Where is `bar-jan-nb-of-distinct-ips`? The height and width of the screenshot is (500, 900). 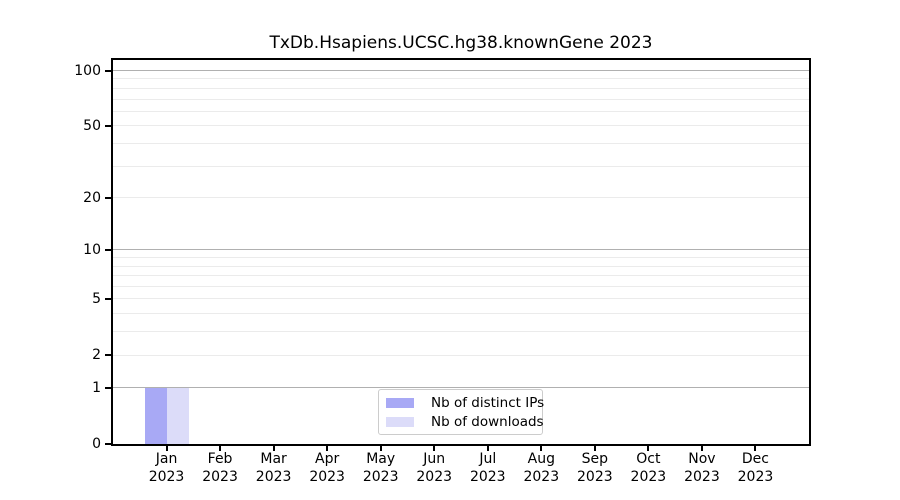 bar-jan-nb-of-distinct-ips is located at coordinates (155, 415).